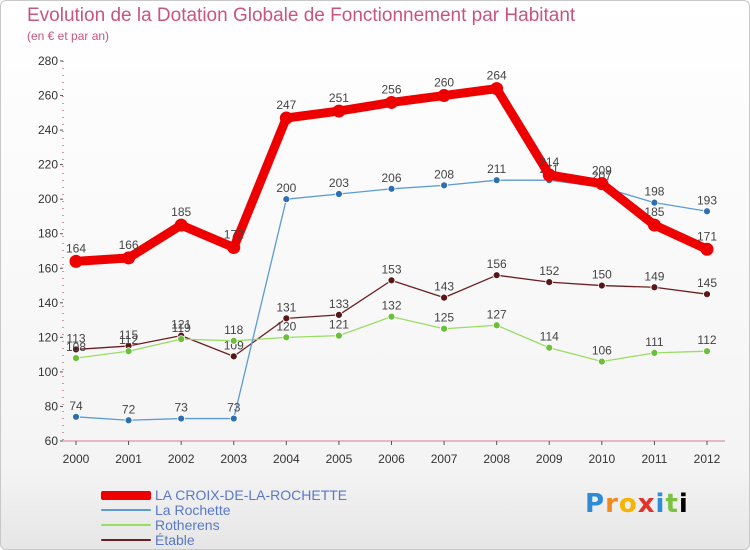  I want to click on x-tick-label: 2012, so click(707, 459).